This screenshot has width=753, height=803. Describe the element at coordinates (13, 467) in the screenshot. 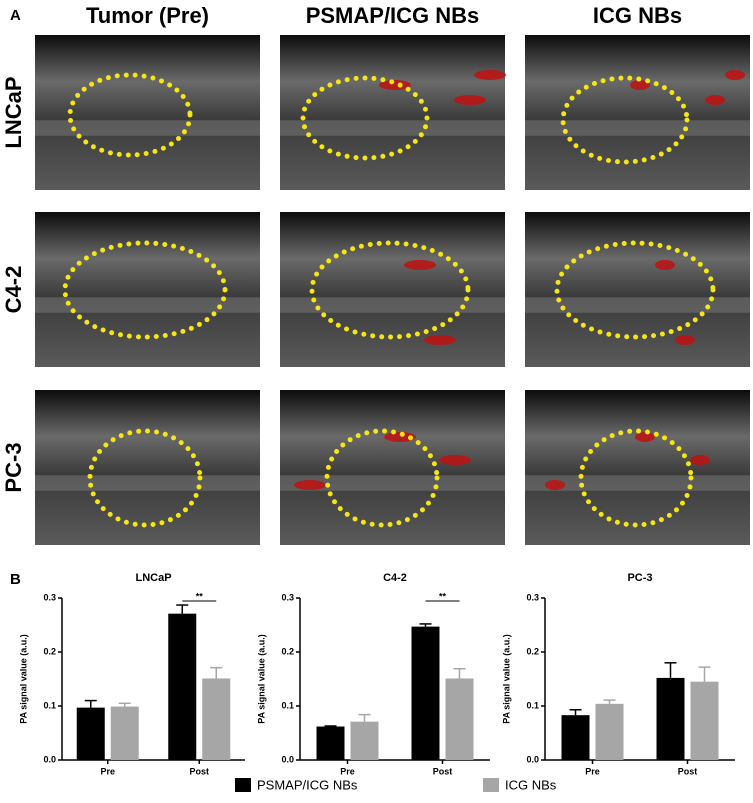

I see `row-label: PC-3` at that location.